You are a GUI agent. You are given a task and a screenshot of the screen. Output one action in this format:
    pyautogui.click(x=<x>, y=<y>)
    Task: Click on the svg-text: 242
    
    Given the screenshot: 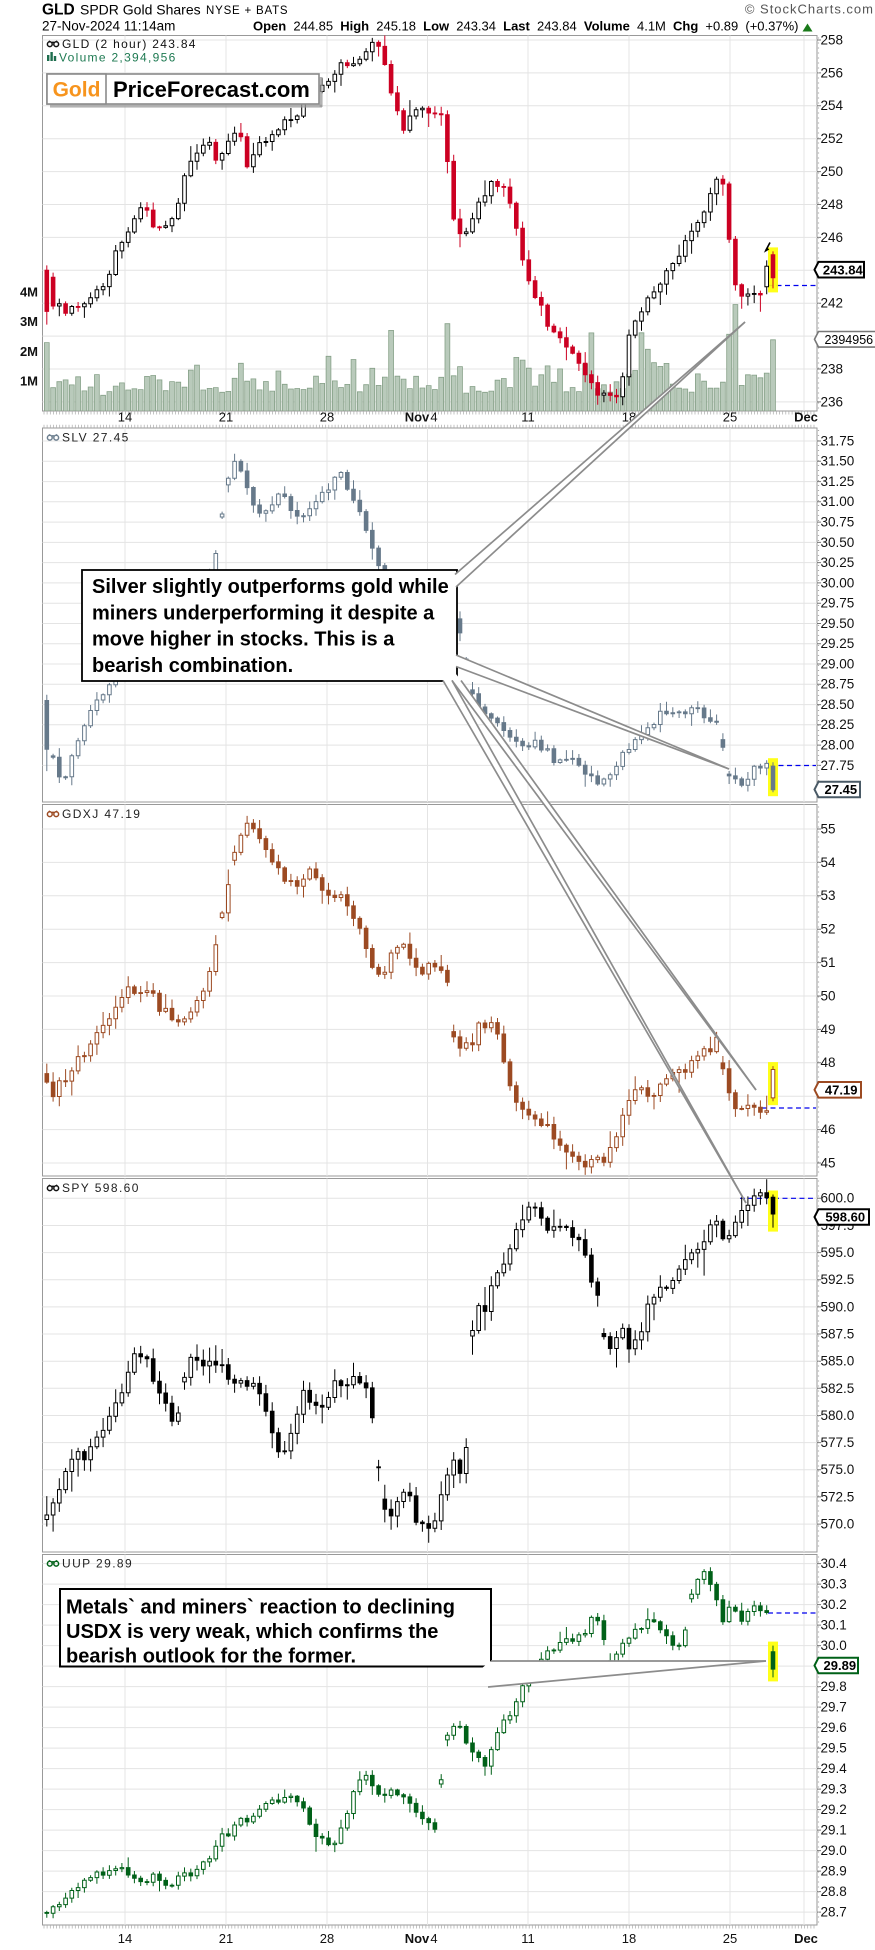 What is the action you would take?
    pyautogui.click(x=832, y=303)
    